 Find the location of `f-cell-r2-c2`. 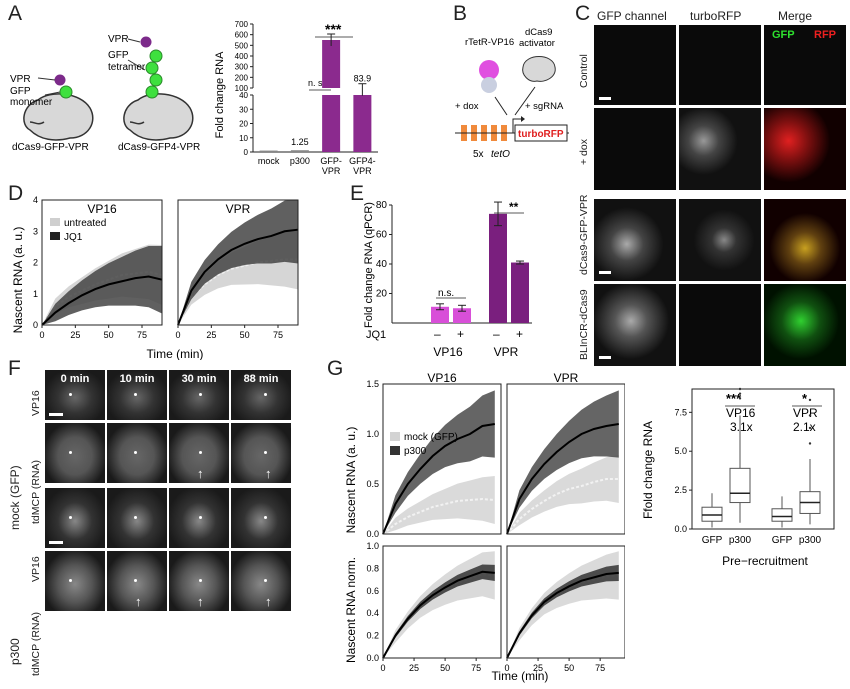

f-cell-r2-c2 is located at coordinates (199, 518).